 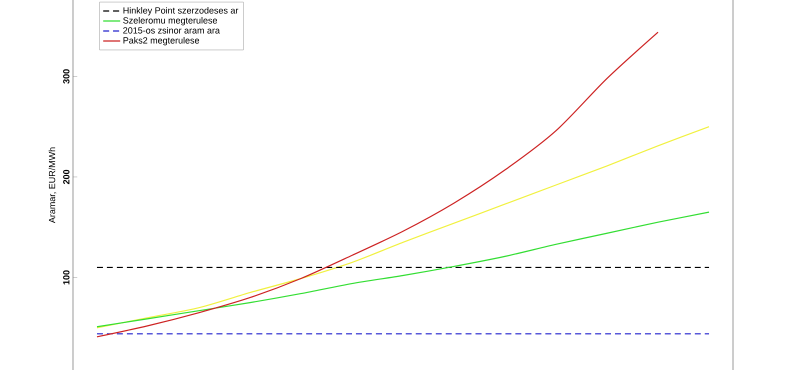 What do you see at coordinates (162, 41) in the screenshot?
I see `legend-label: Paks2 megterulese` at bounding box center [162, 41].